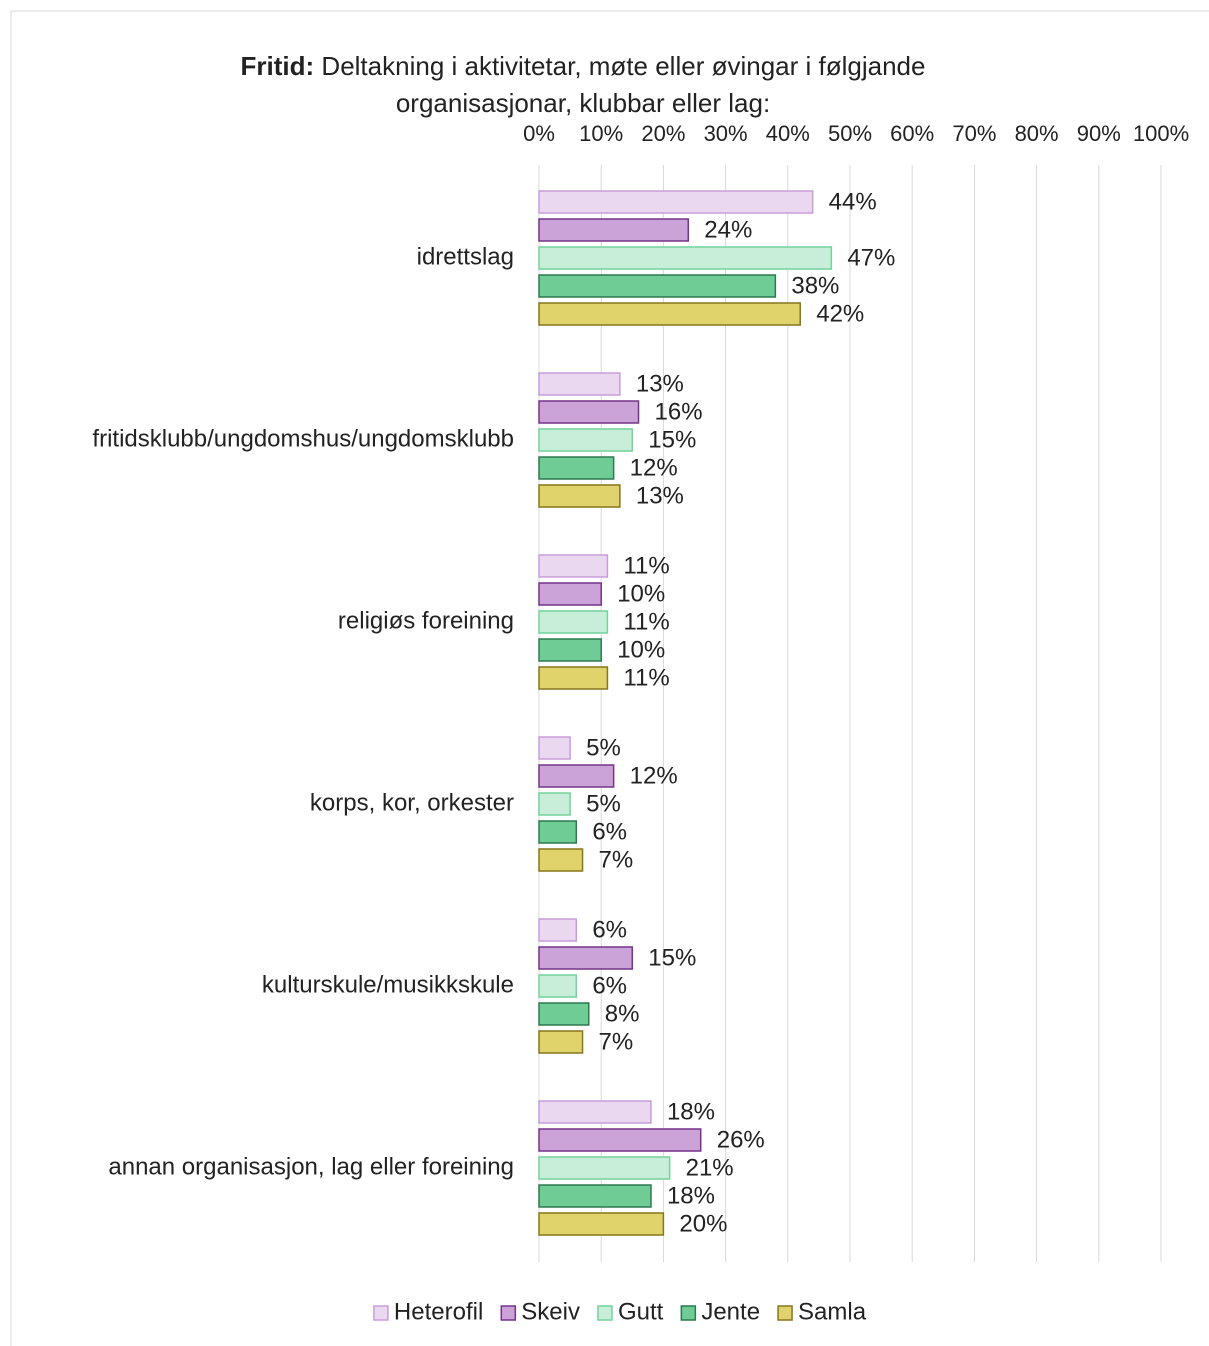  What do you see at coordinates (853, 201) in the screenshot?
I see `data-label: 44%` at bounding box center [853, 201].